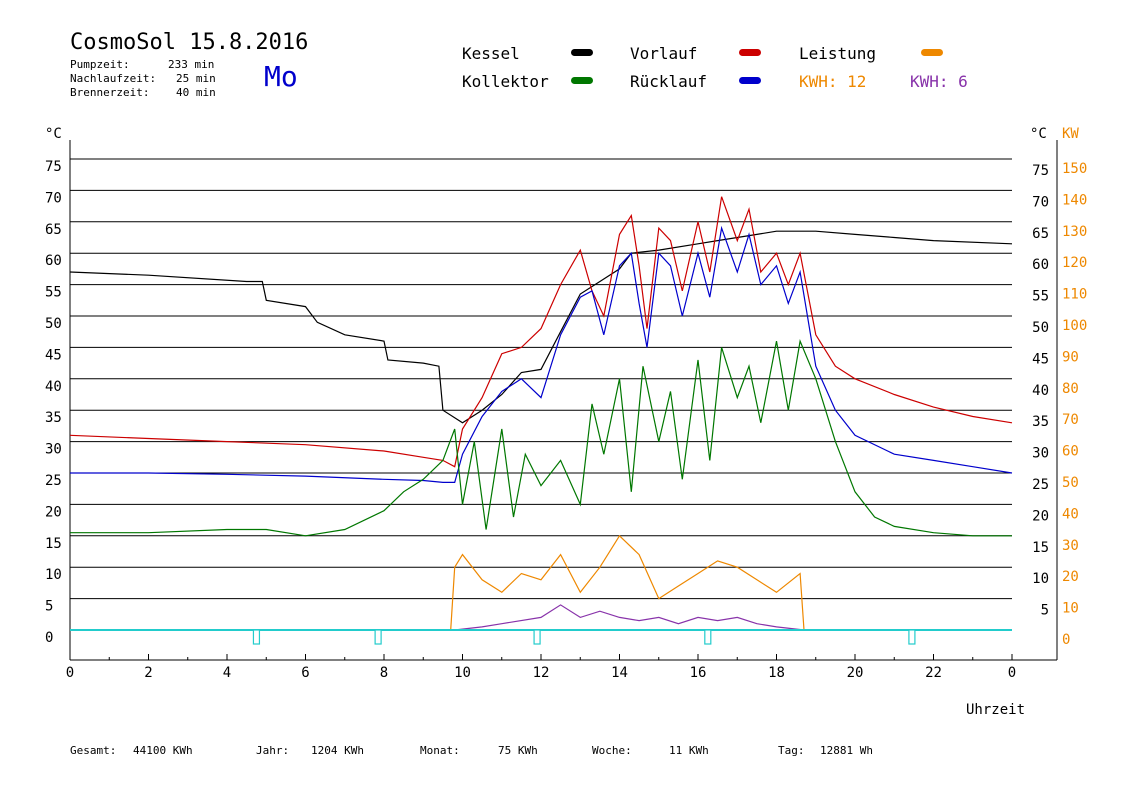 This screenshot has width=1148, height=812. I want to click on y-tick-label-right-kw: 10, so click(1070, 609).